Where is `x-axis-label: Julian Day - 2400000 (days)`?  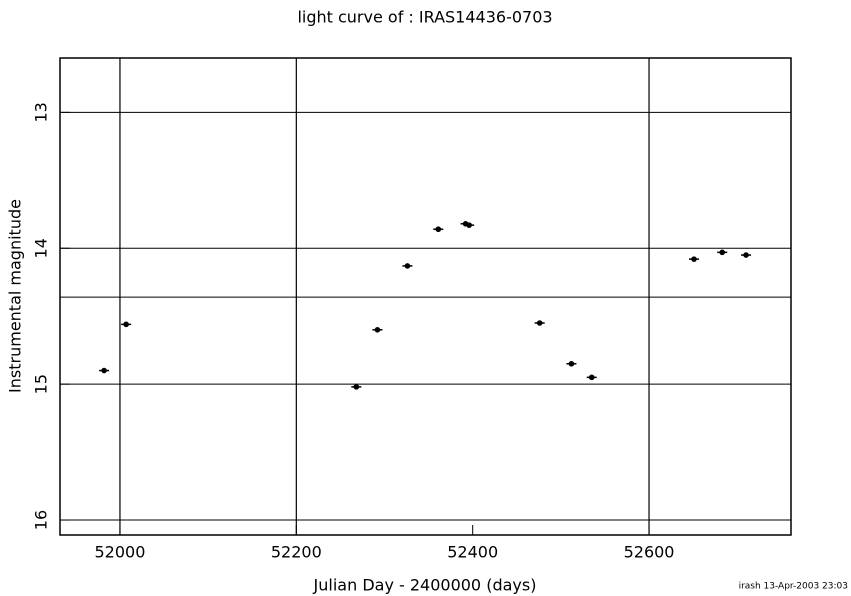 x-axis-label: Julian Day - 2400000 (days) is located at coordinates (425, 585).